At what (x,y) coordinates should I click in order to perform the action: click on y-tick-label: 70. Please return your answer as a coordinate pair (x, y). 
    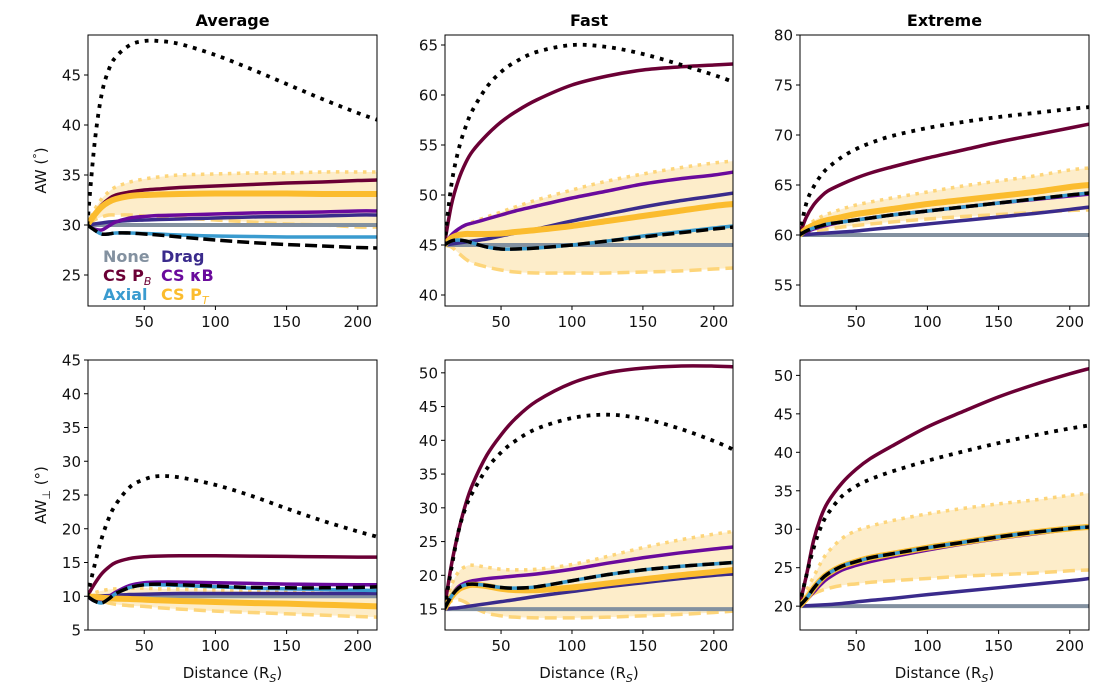
    Looking at the image, I should click on (783, 136).